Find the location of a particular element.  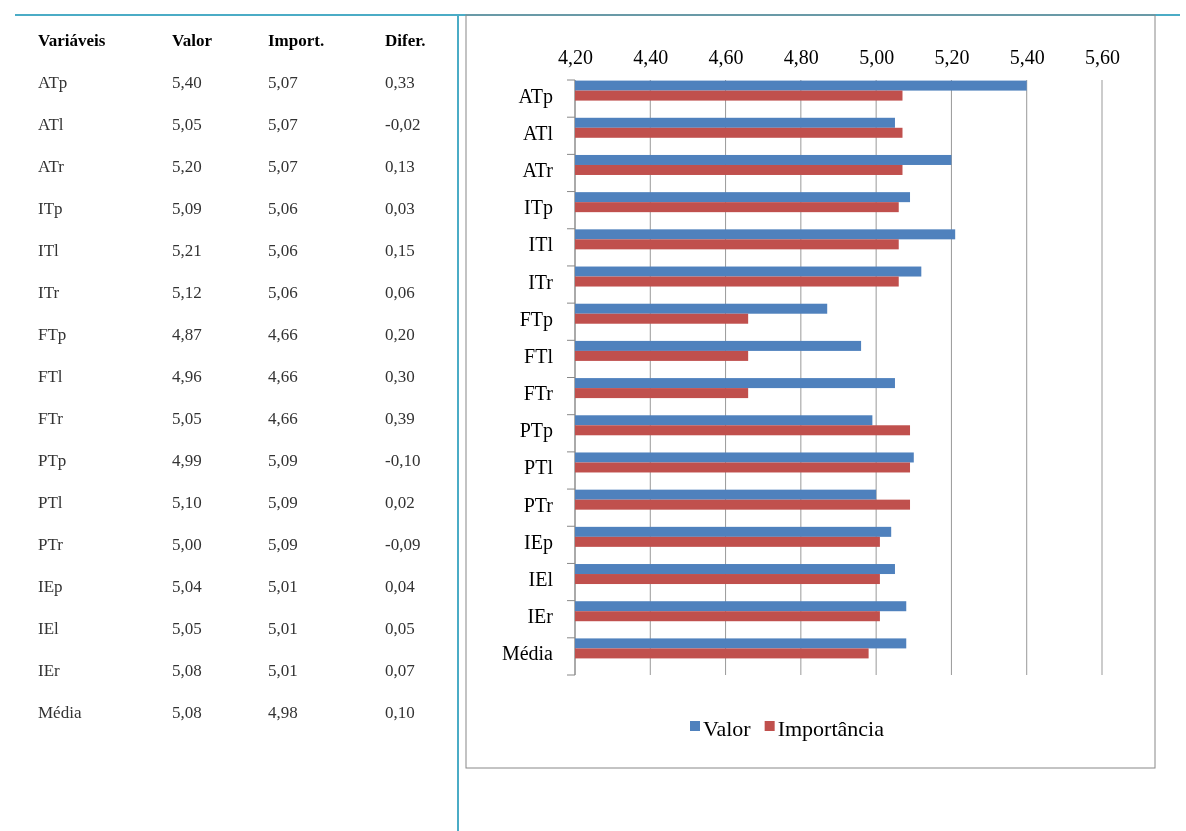

data-label: 0,07 is located at coordinates (400, 670).